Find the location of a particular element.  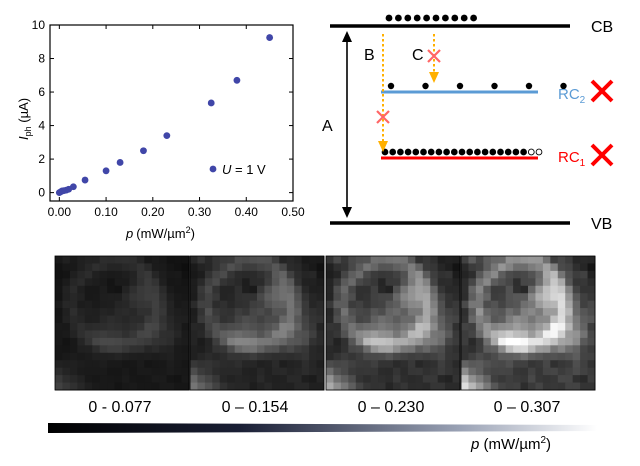

x-tick-label: 0.40 is located at coordinates (247, 212).